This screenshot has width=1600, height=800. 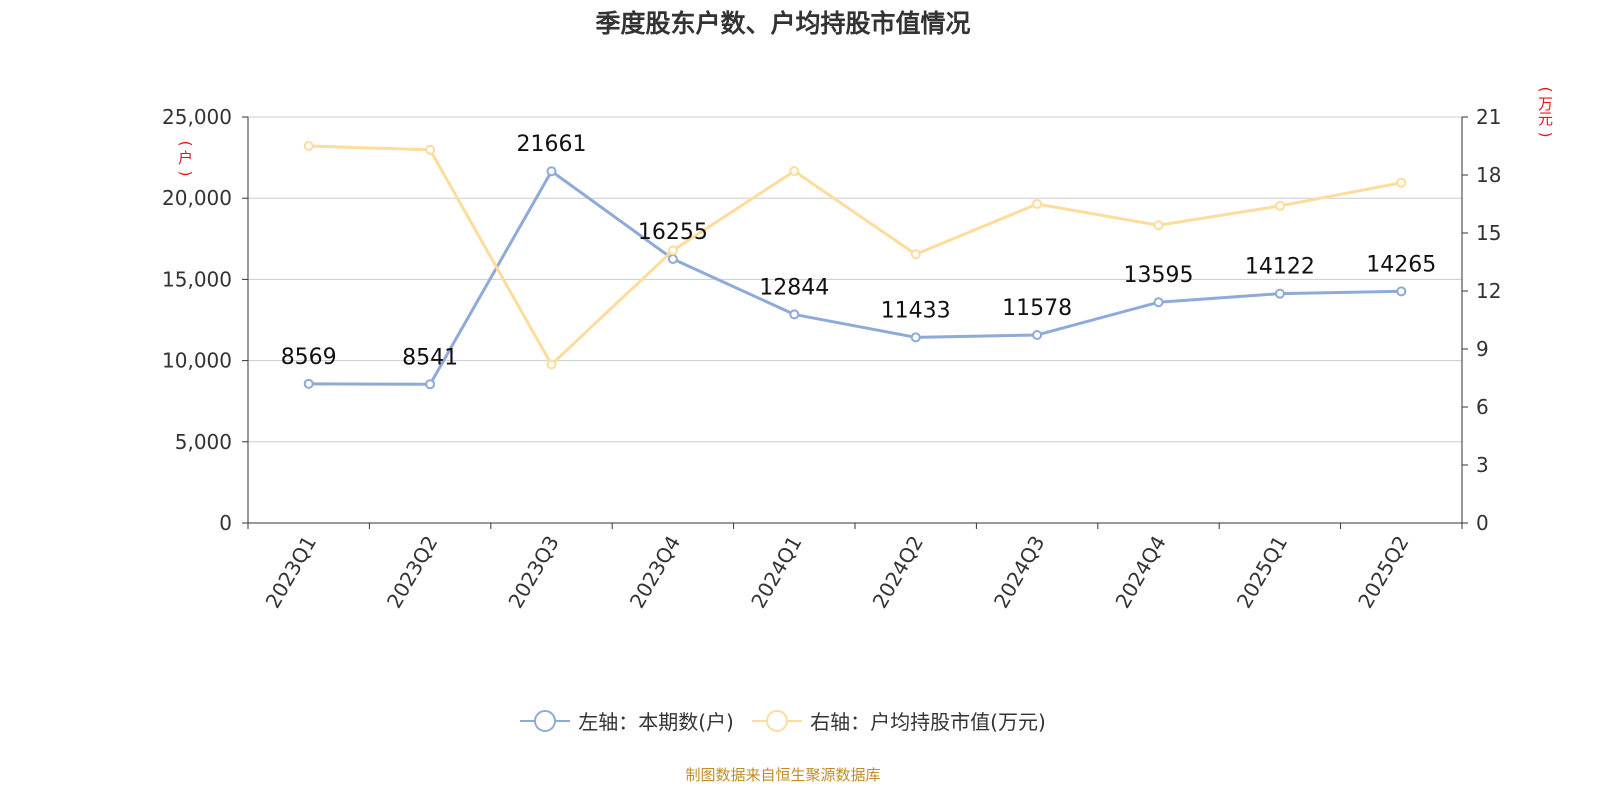 What do you see at coordinates (1488, 175) in the screenshot?
I see `right-axis-tick-label: 18` at bounding box center [1488, 175].